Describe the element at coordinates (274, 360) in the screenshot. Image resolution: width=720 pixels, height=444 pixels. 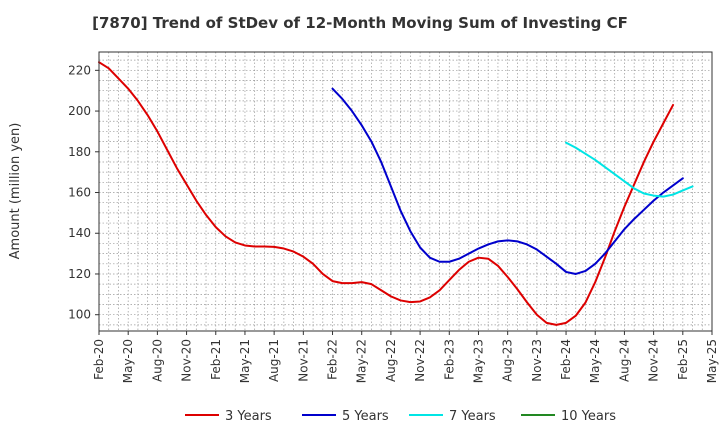
I see `x-tick-label: Aug-21` at that location.